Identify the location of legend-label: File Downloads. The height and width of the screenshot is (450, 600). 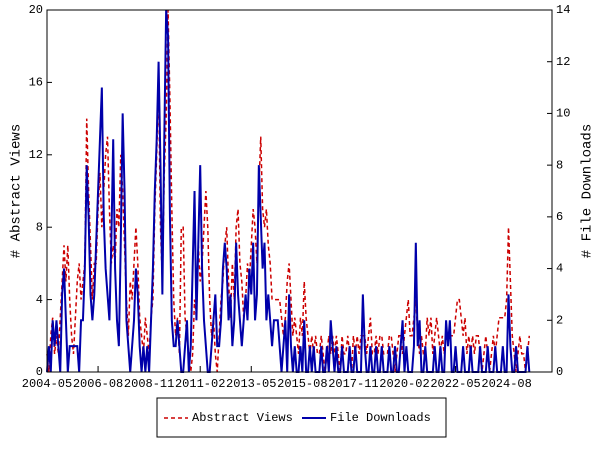
(380, 418).